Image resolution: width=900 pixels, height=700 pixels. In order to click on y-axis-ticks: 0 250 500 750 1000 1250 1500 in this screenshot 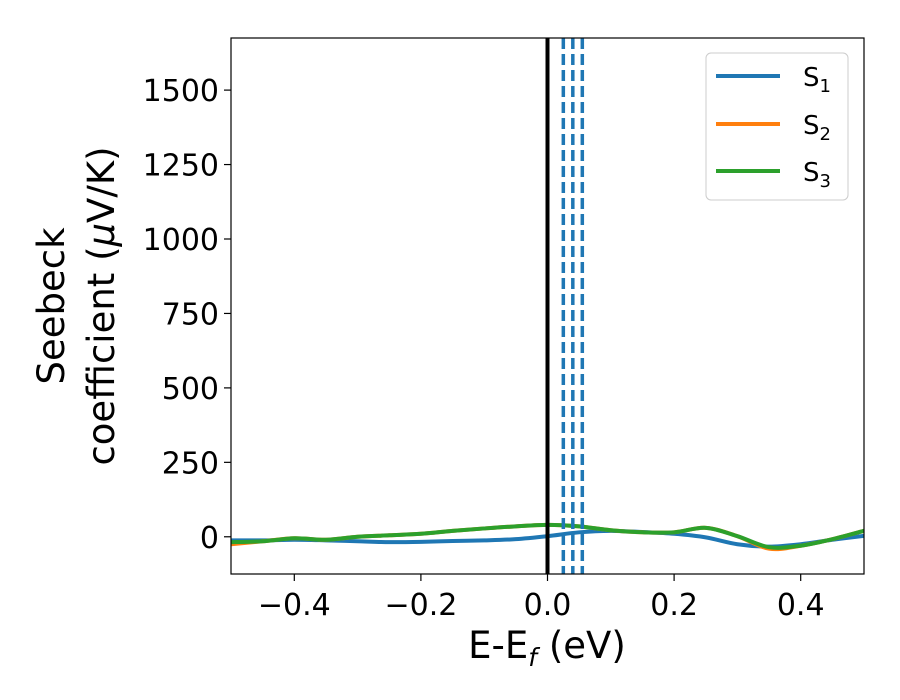, I will do `click(187, 315)`.